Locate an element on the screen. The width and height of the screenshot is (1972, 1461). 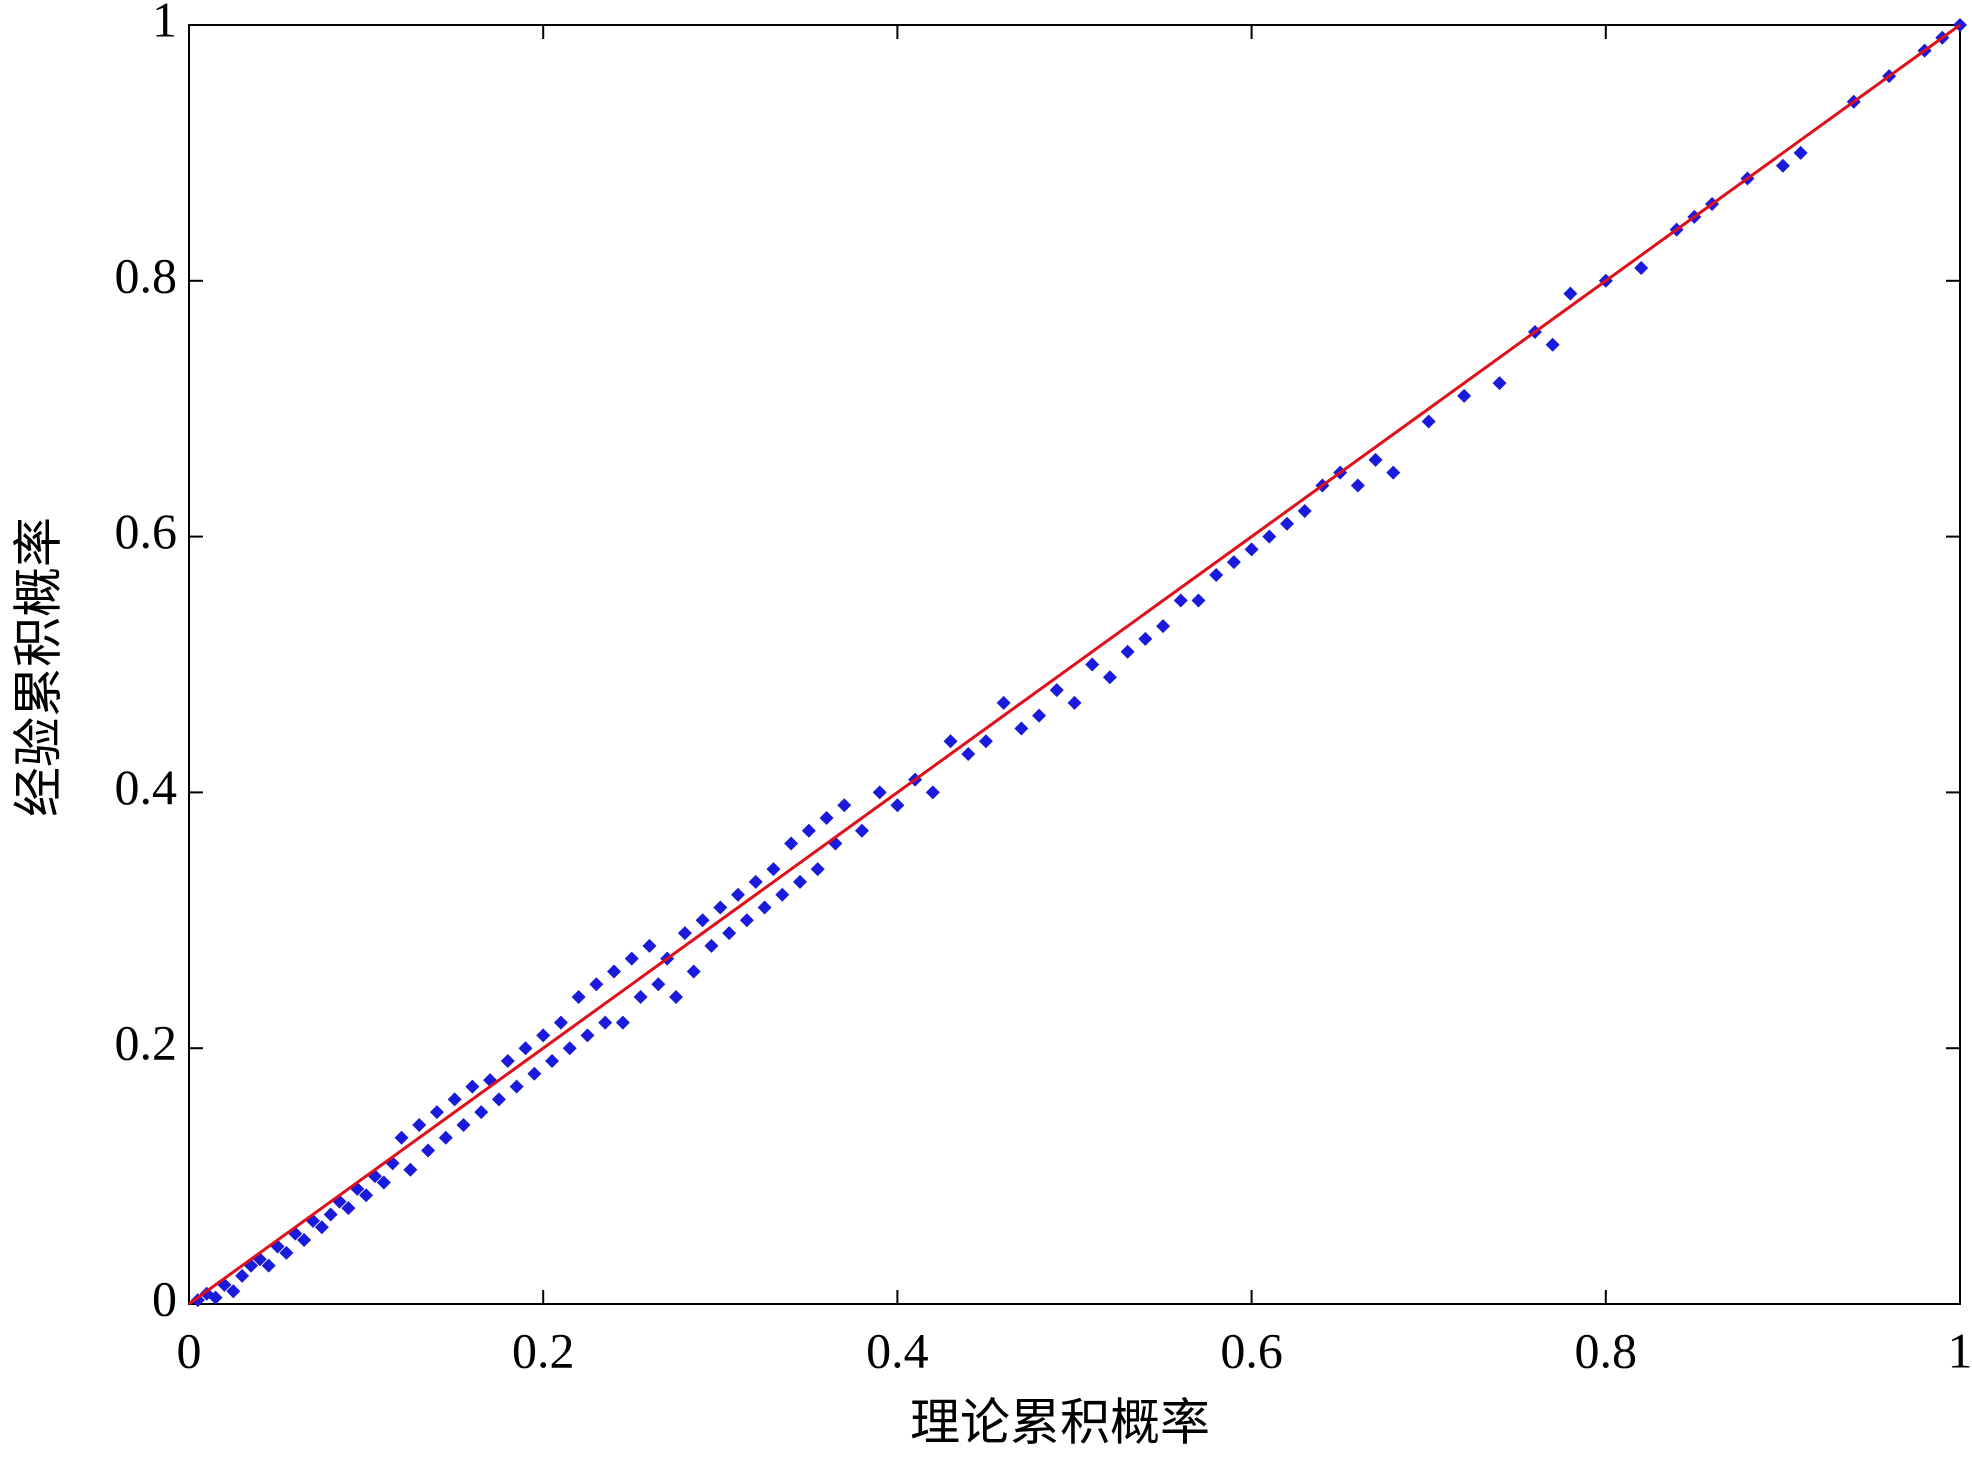
y-tick-label: 0.2 is located at coordinates (146, 1043).